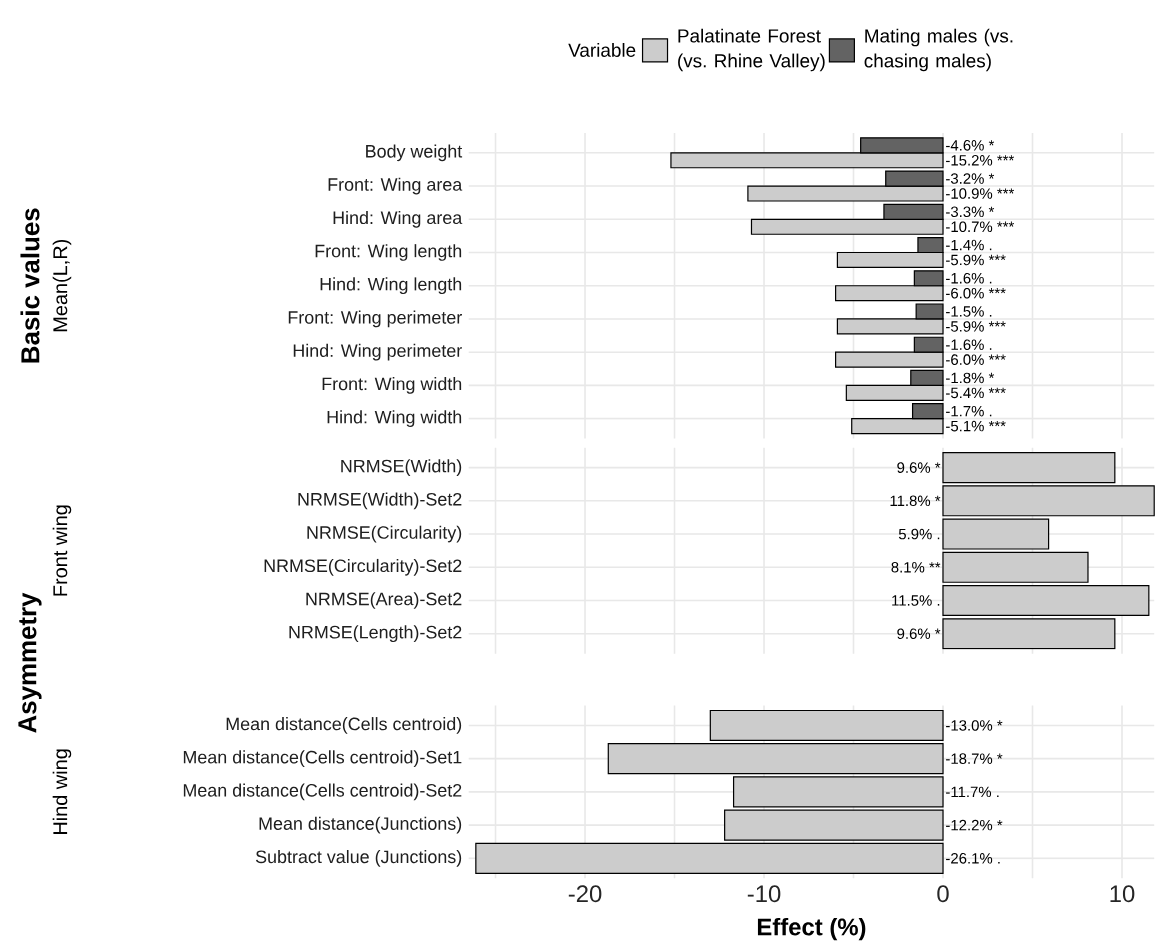 Image resolution: width=1155 pixels, height=947 pixels. I want to click on y-tick-label: NRMSE(Length)-Set2, so click(375, 634).